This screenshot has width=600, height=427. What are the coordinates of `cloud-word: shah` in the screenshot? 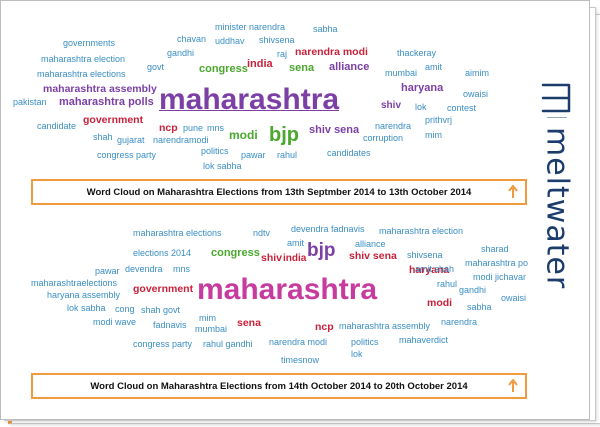 It's located at (103, 137).